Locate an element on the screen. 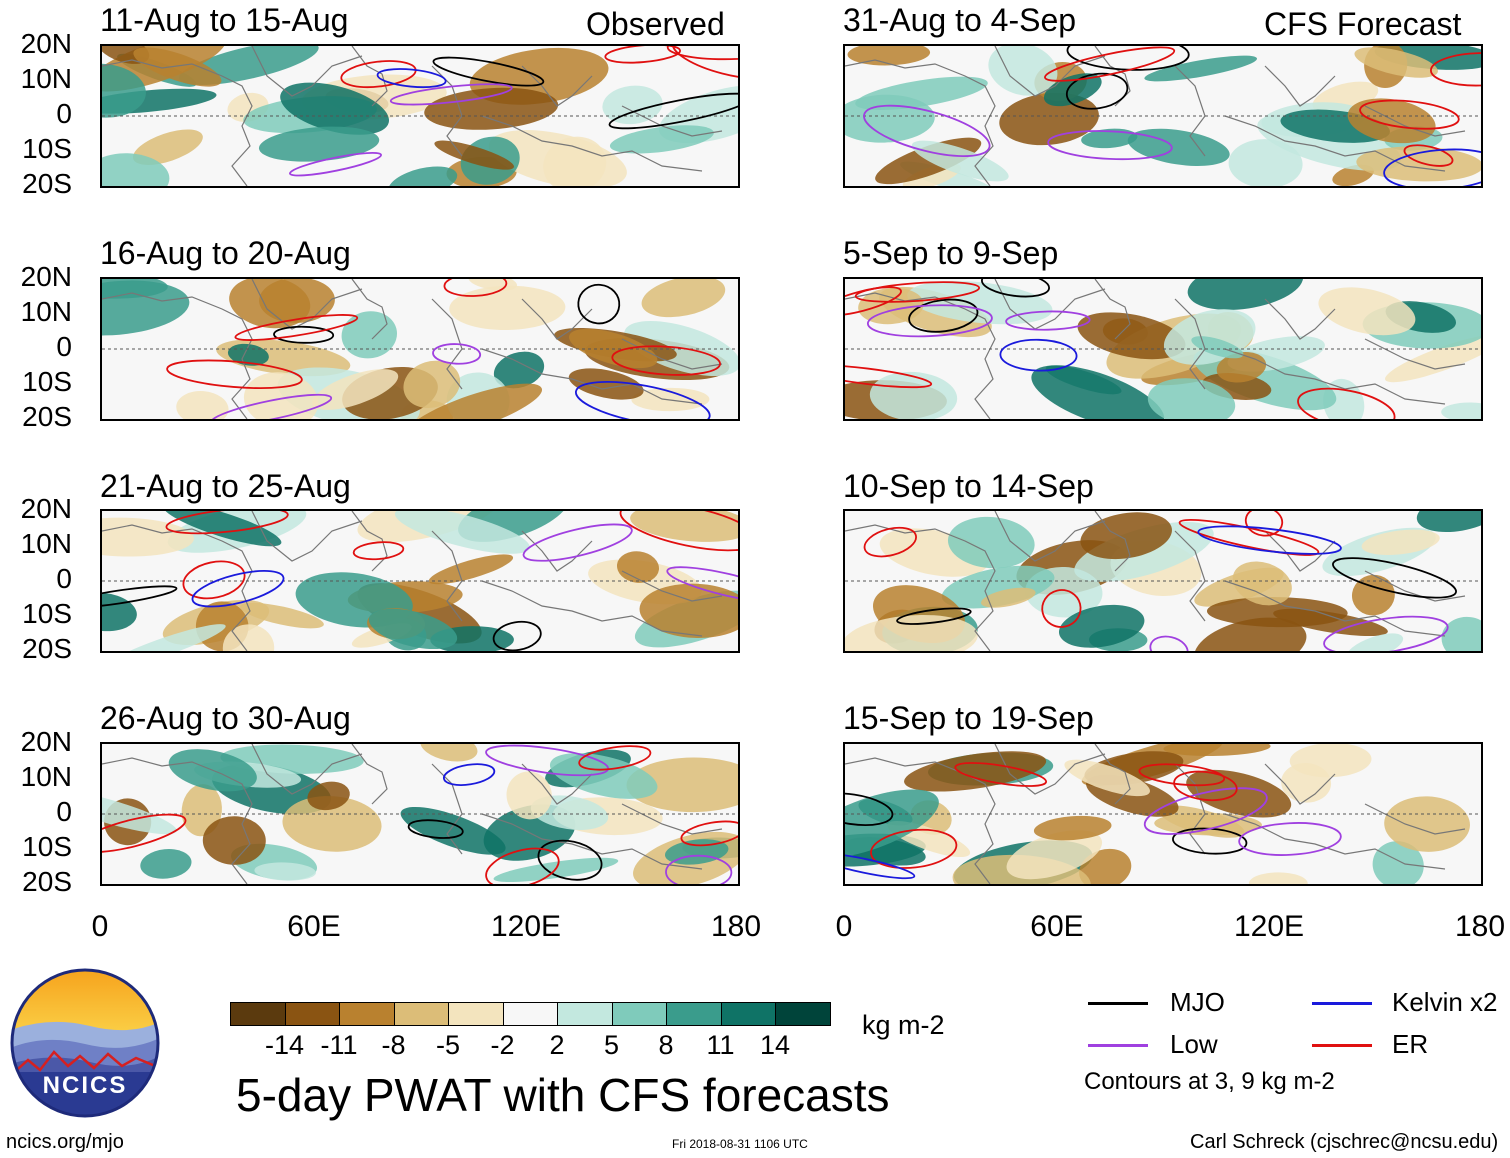 The width and height of the screenshot is (1510, 1158). legend-line-mjo is located at coordinates (1118, 1003).